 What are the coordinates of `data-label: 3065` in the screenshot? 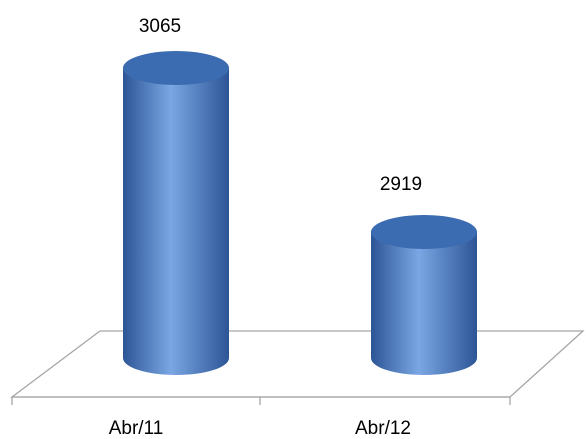 It's located at (160, 26).